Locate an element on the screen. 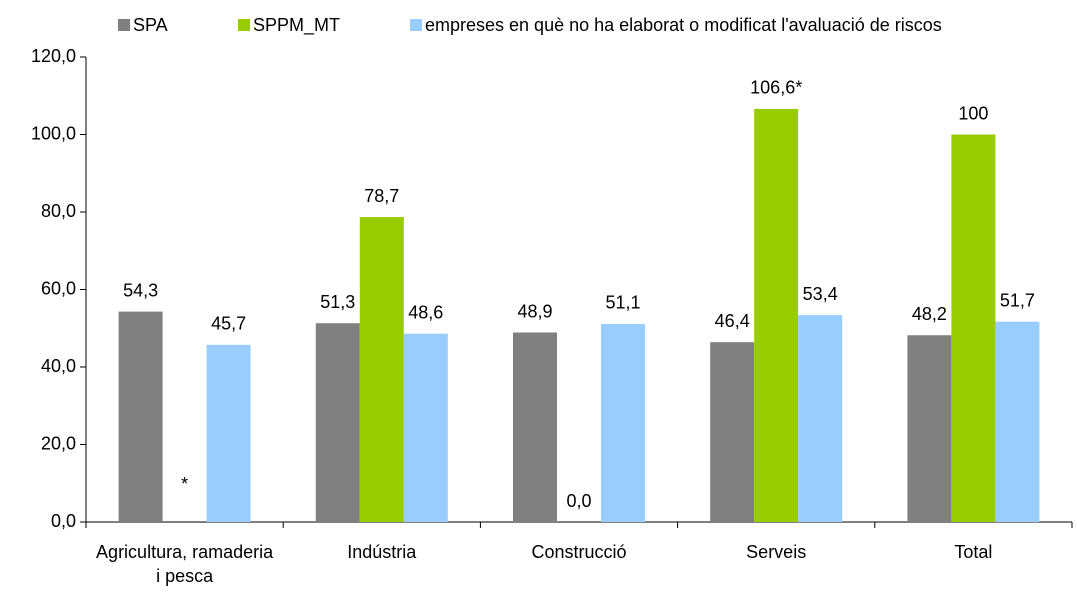 This screenshot has width=1077, height=599. x-tick-label: Construcció is located at coordinates (579, 552).